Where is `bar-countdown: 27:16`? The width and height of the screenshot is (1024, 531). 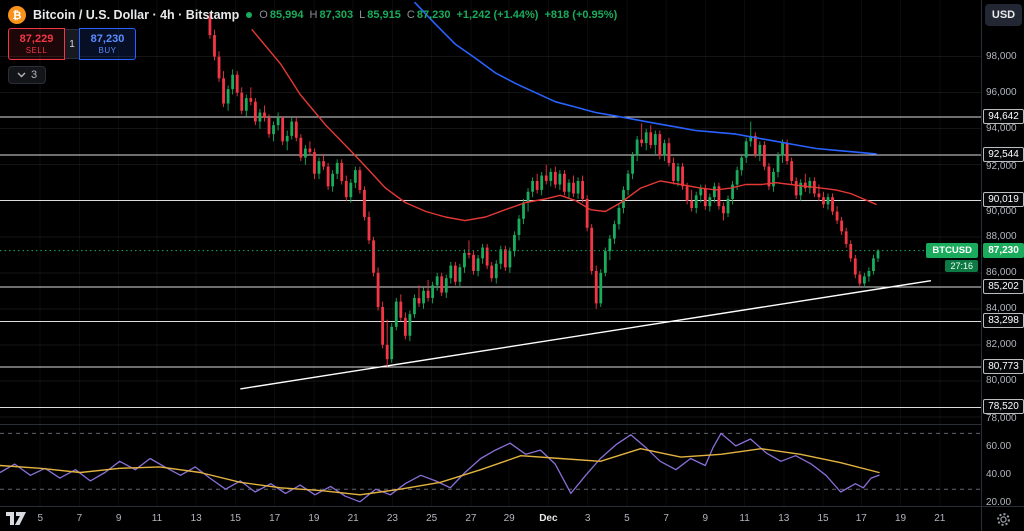
bar-countdown: 27:16 is located at coordinates (961, 265).